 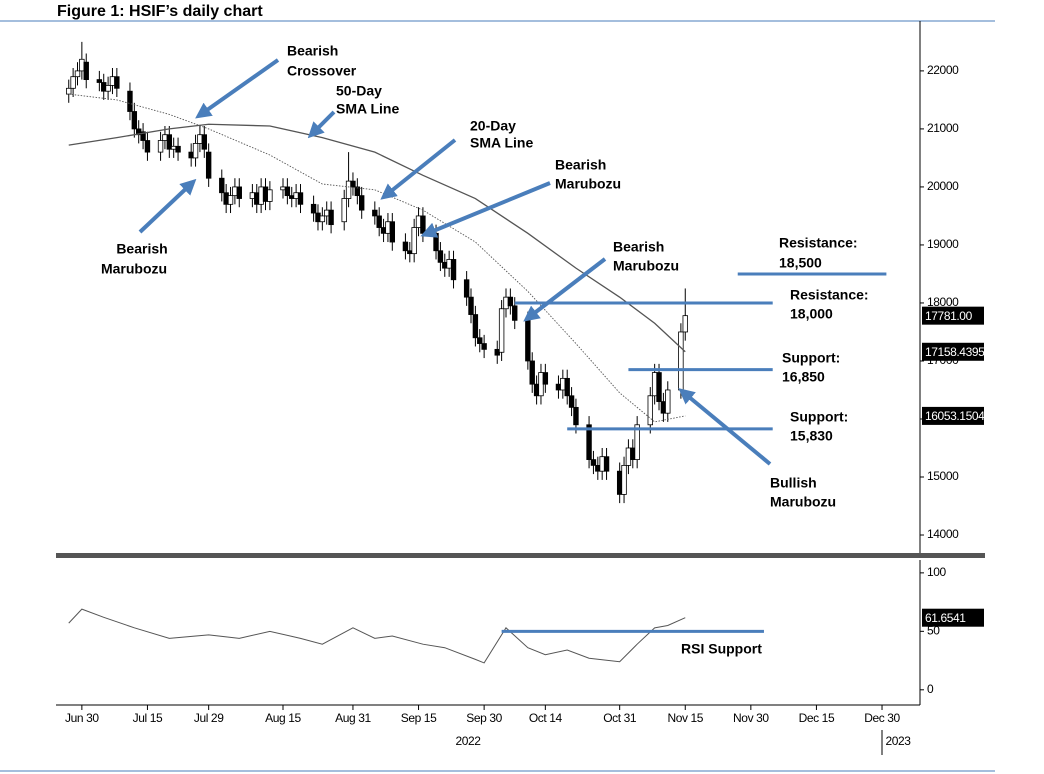 What do you see at coordinates (930, 689) in the screenshot?
I see `y-tick-label: 0` at bounding box center [930, 689].